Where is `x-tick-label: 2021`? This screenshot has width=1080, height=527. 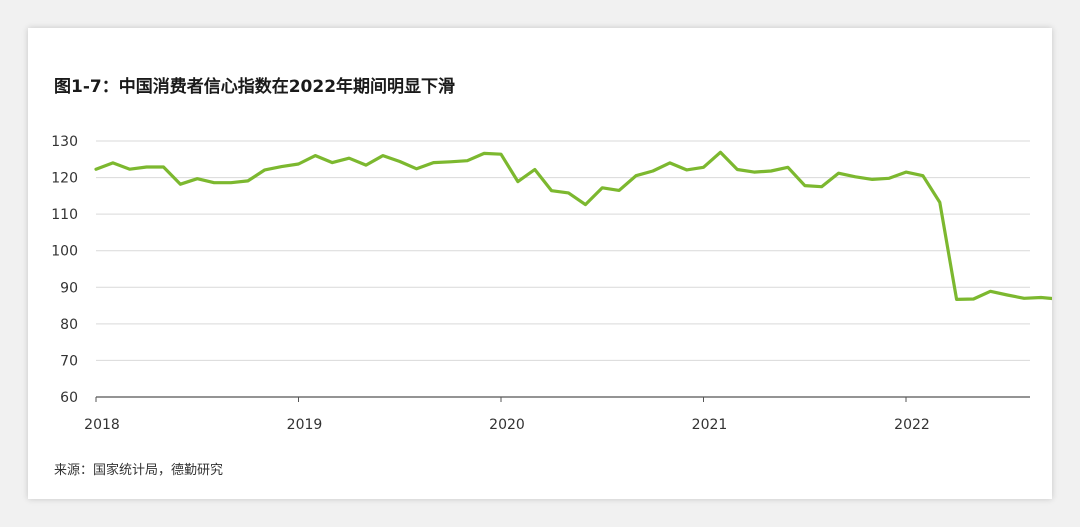 x-tick-label: 2021 is located at coordinates (710, 425).